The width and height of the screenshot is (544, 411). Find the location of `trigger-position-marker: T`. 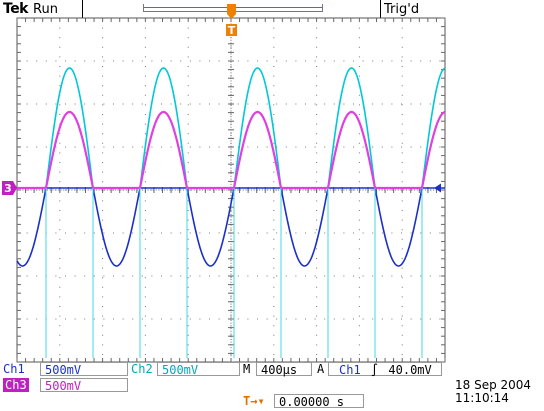

trigger-position-marker: T is located at coordinates (231, 20).